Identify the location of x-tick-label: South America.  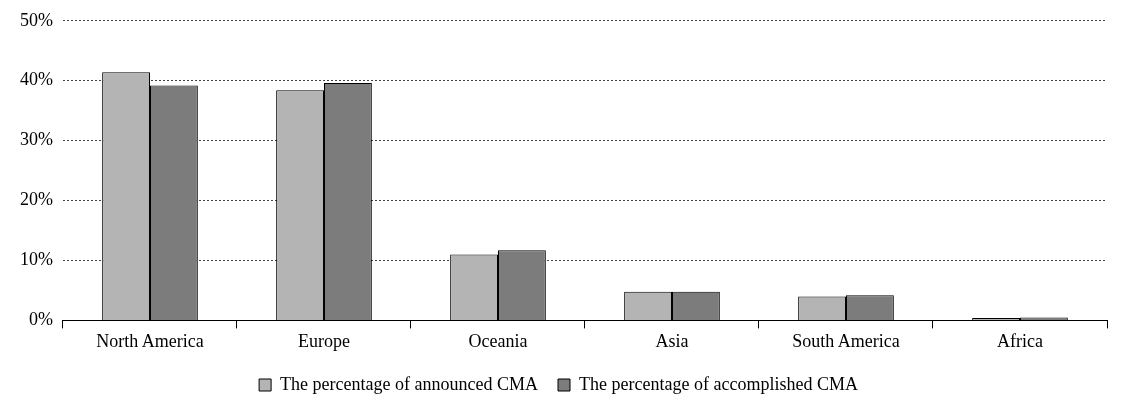
(846, 340).